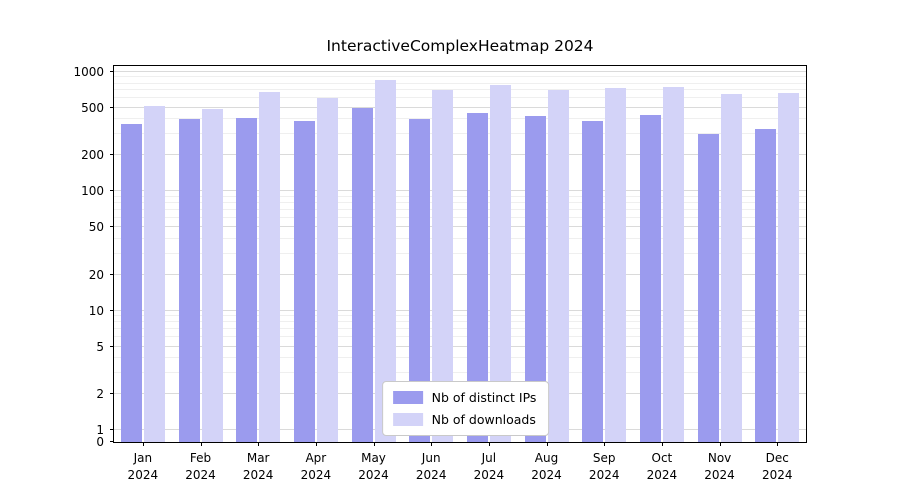 This screenshot has width=900, height=500. What do you see at coordinates (432, 444) in the screenshot?
I see `x-tick-mark-jun` at bounding box center [432, 444].